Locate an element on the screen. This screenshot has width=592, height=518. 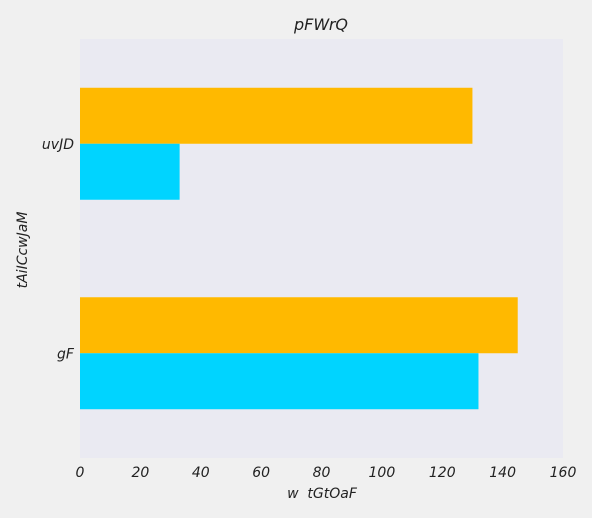
x-tick-label: 160 is located at coordinates (563, 473).